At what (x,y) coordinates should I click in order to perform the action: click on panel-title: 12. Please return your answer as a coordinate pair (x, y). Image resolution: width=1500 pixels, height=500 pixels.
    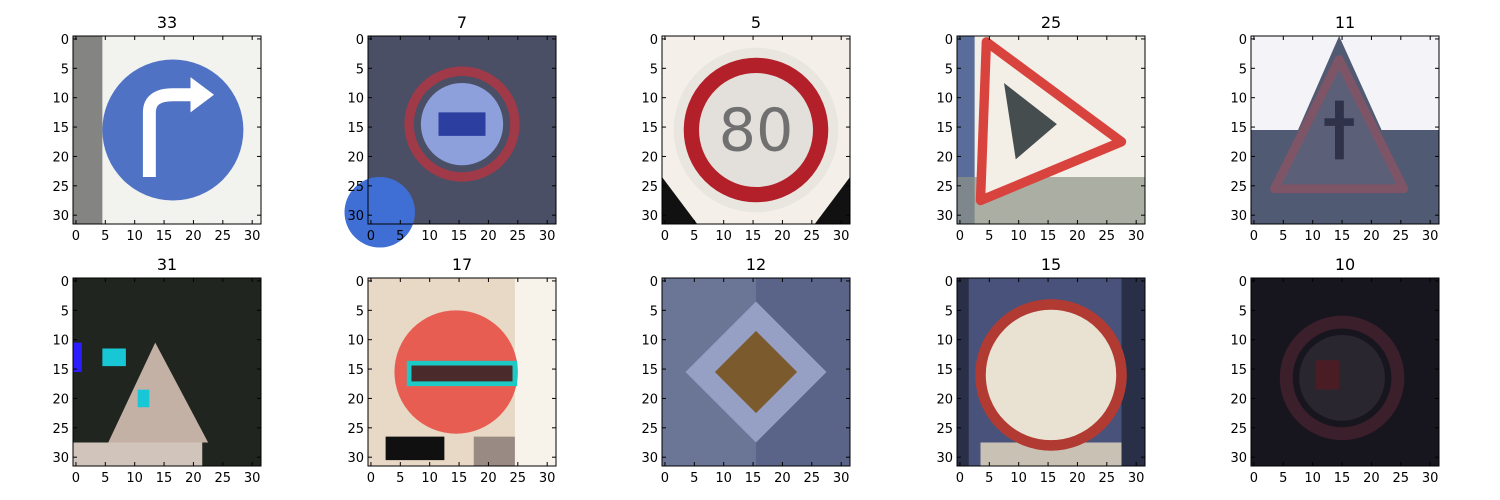
    Looking at the image, I should click on (756, 264).